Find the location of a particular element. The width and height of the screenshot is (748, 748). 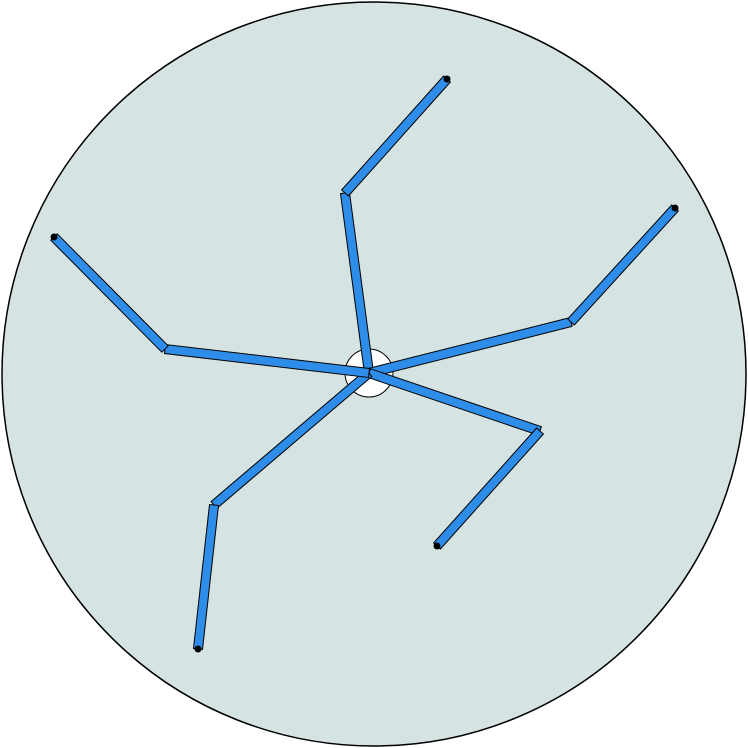

limb-right-segment is located at coordinates (623, 265).